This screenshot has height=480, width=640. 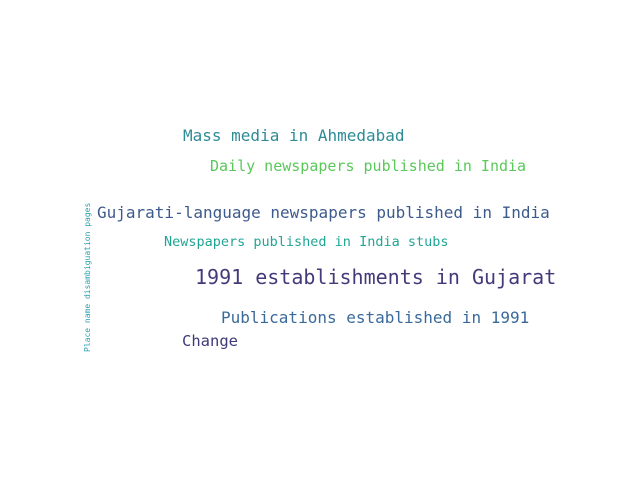 I want to click on word-publications-established-in-1991: Publications established in 1991, so click(x=375, y=317).